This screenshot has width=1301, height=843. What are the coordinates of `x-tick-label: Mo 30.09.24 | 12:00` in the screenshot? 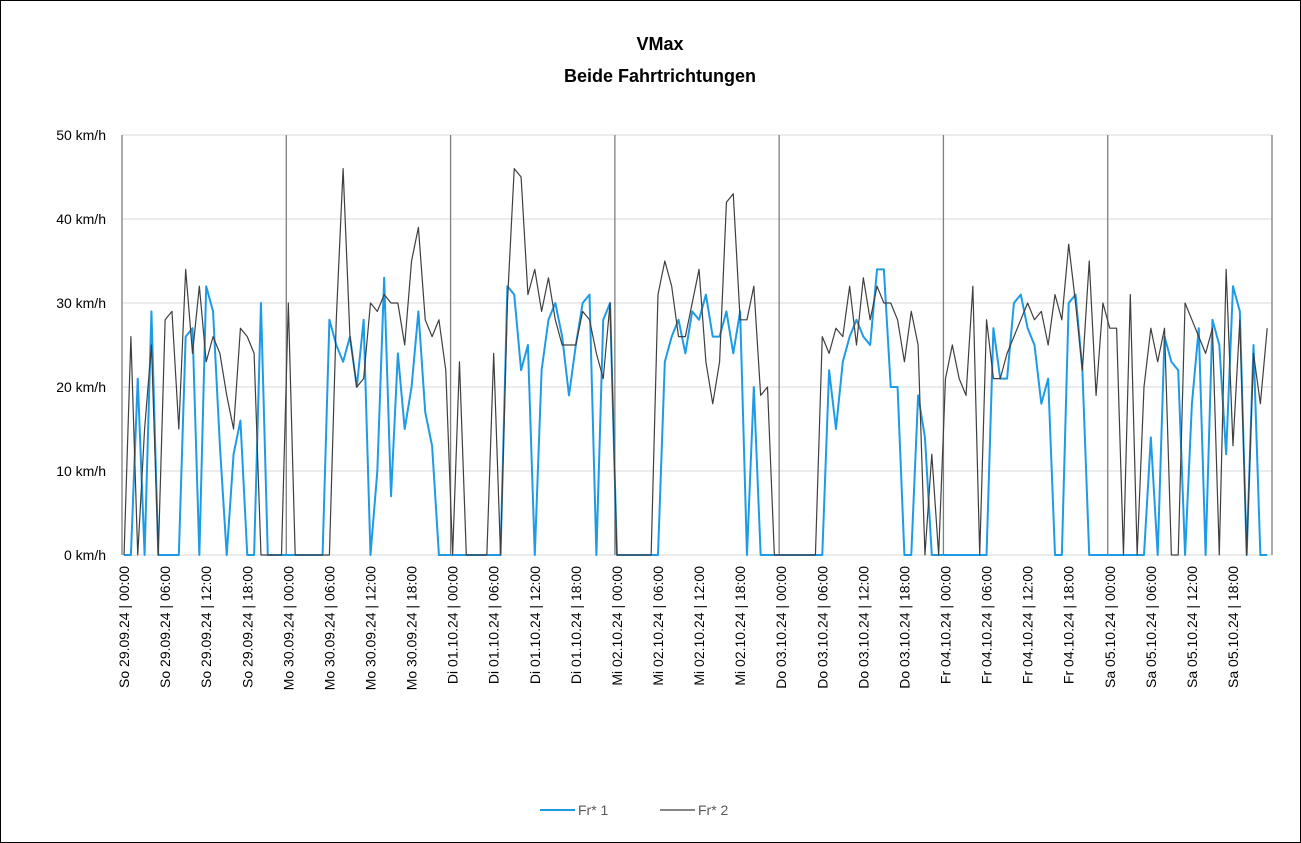 It's located at (370, 628).